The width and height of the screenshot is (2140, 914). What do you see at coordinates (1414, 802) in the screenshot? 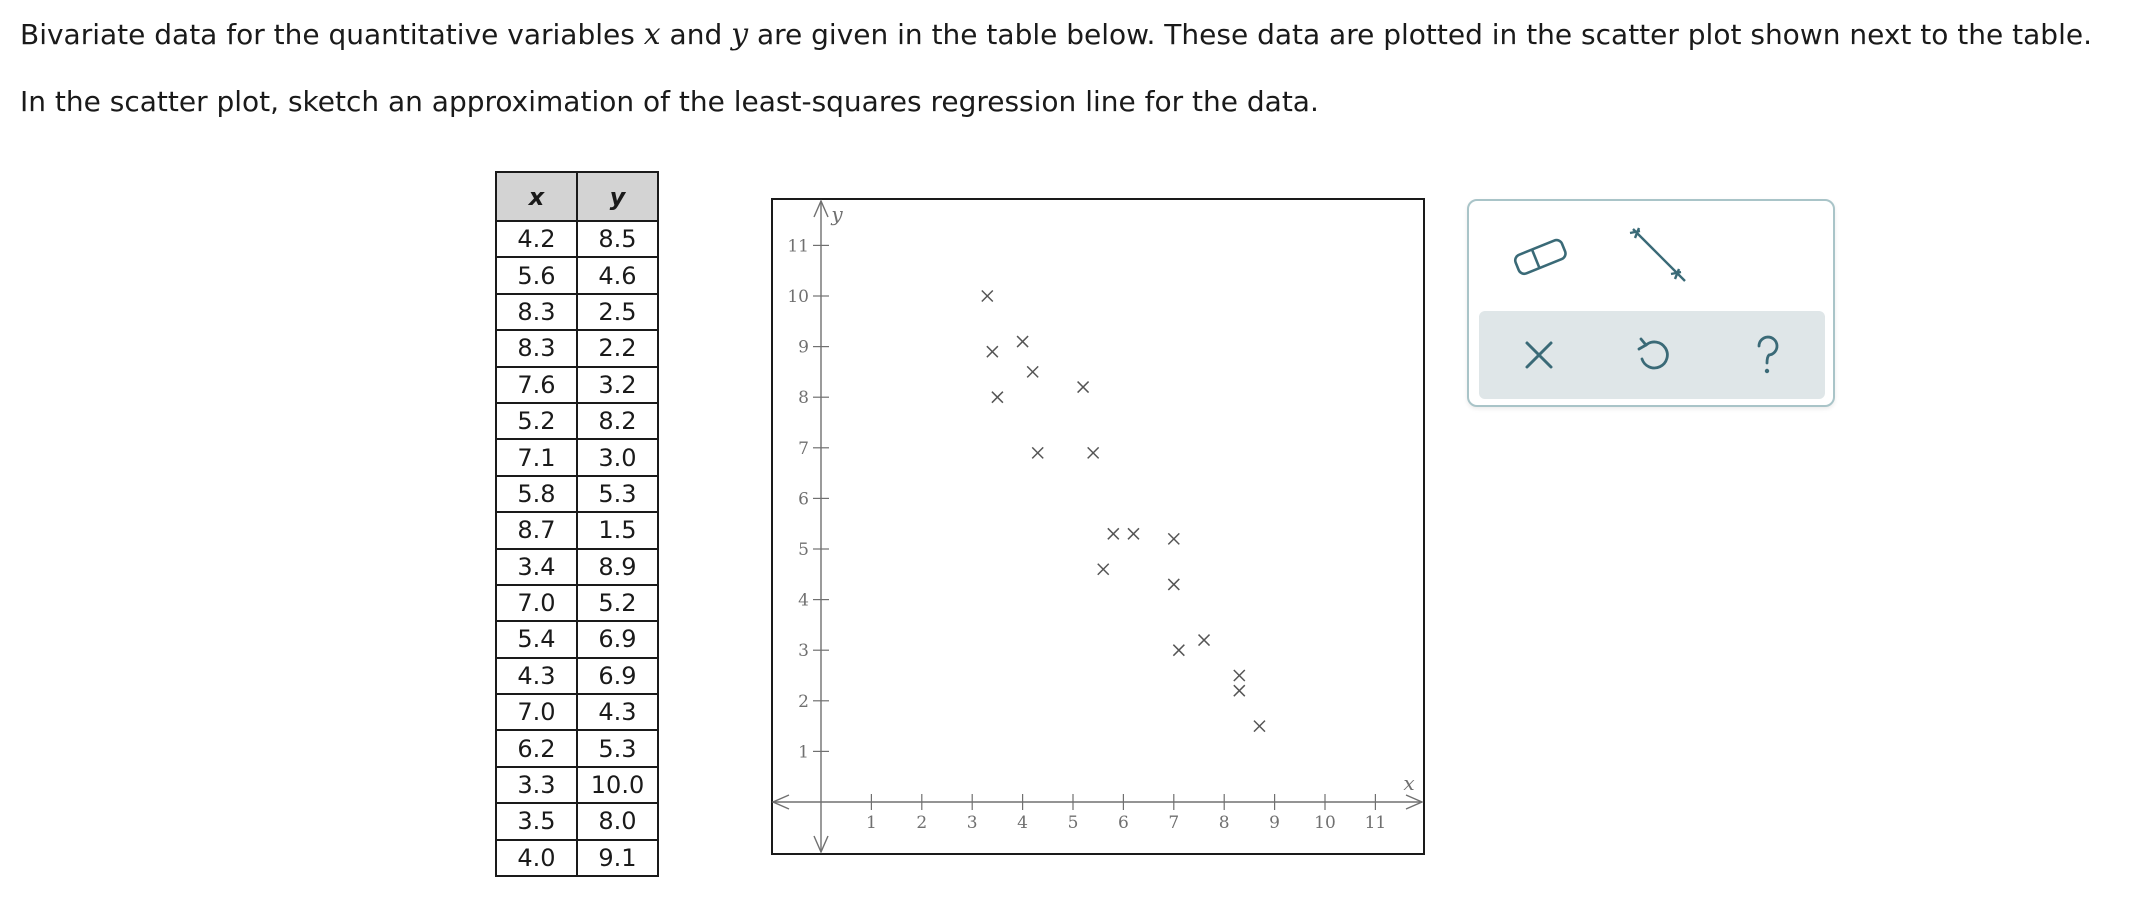
I see `x-axis-right-arrow` at bounding box center [1414, 802].